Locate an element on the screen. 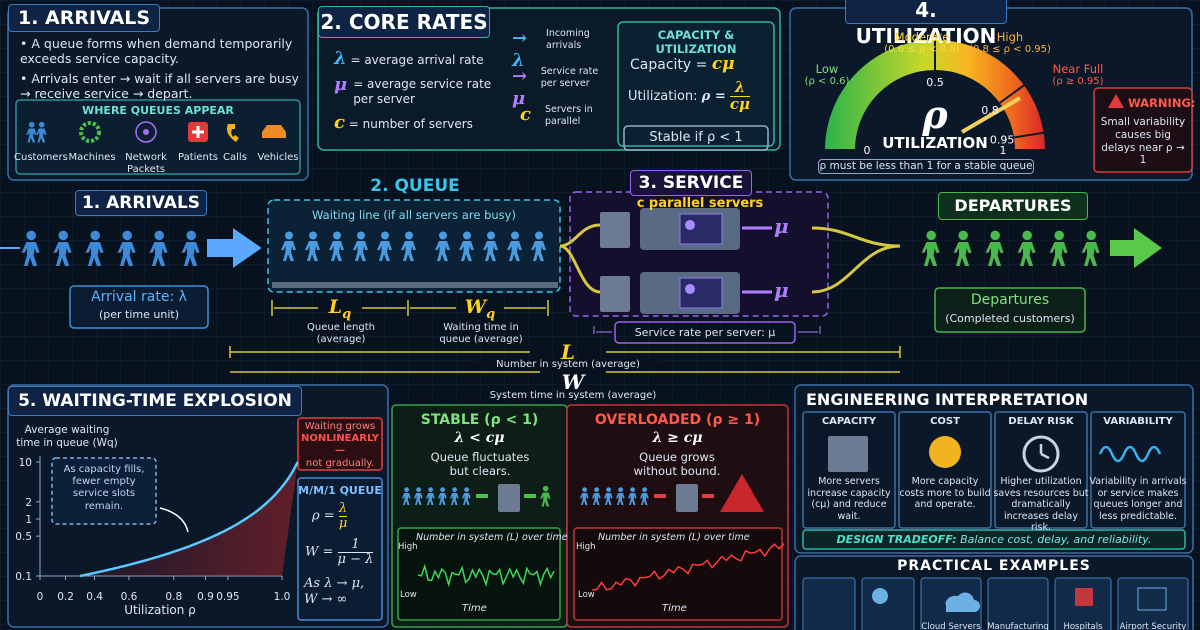 The image size is (1200, 630). zone-range: (0.6 ≤ ρ < 0.8) is located at coordinates (922, 50).